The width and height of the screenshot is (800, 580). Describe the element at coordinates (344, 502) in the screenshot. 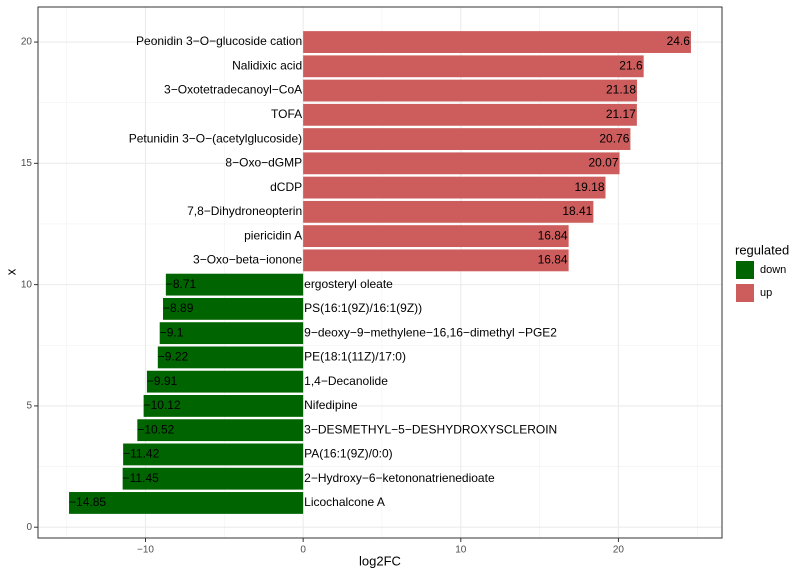

I see `bar-name: Licochalcone A` at that location.